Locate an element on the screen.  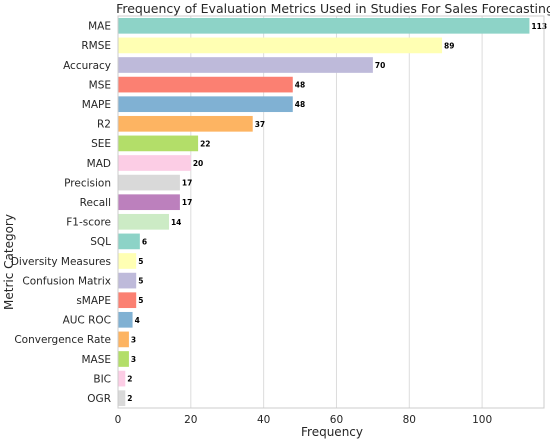
data-label: 70 is located at coordinates (380, 65).